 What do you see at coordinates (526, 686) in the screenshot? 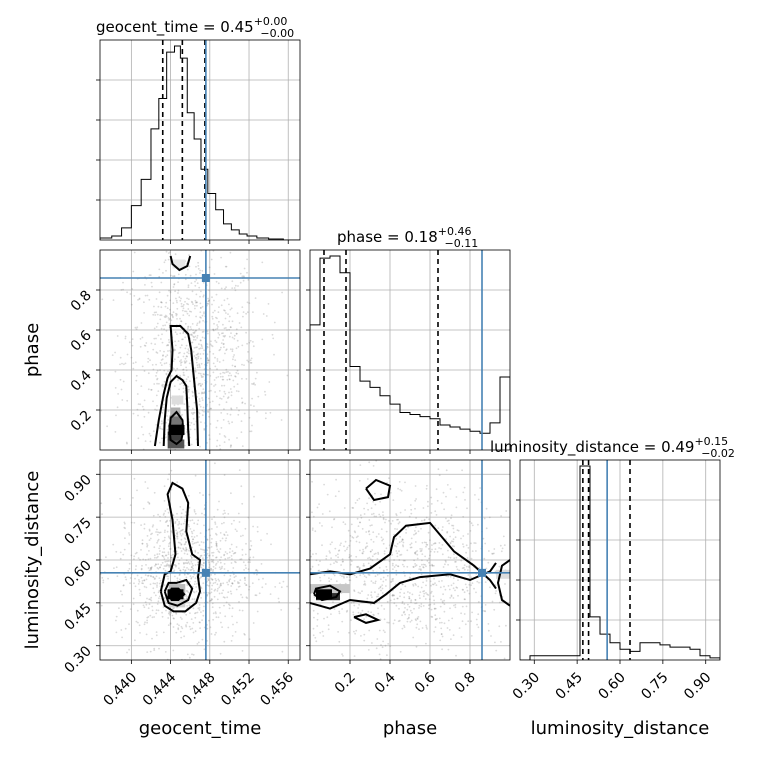
I see `tick-label-x-luminosity-distance-0: 0.30` at bounding box center [526, 686].